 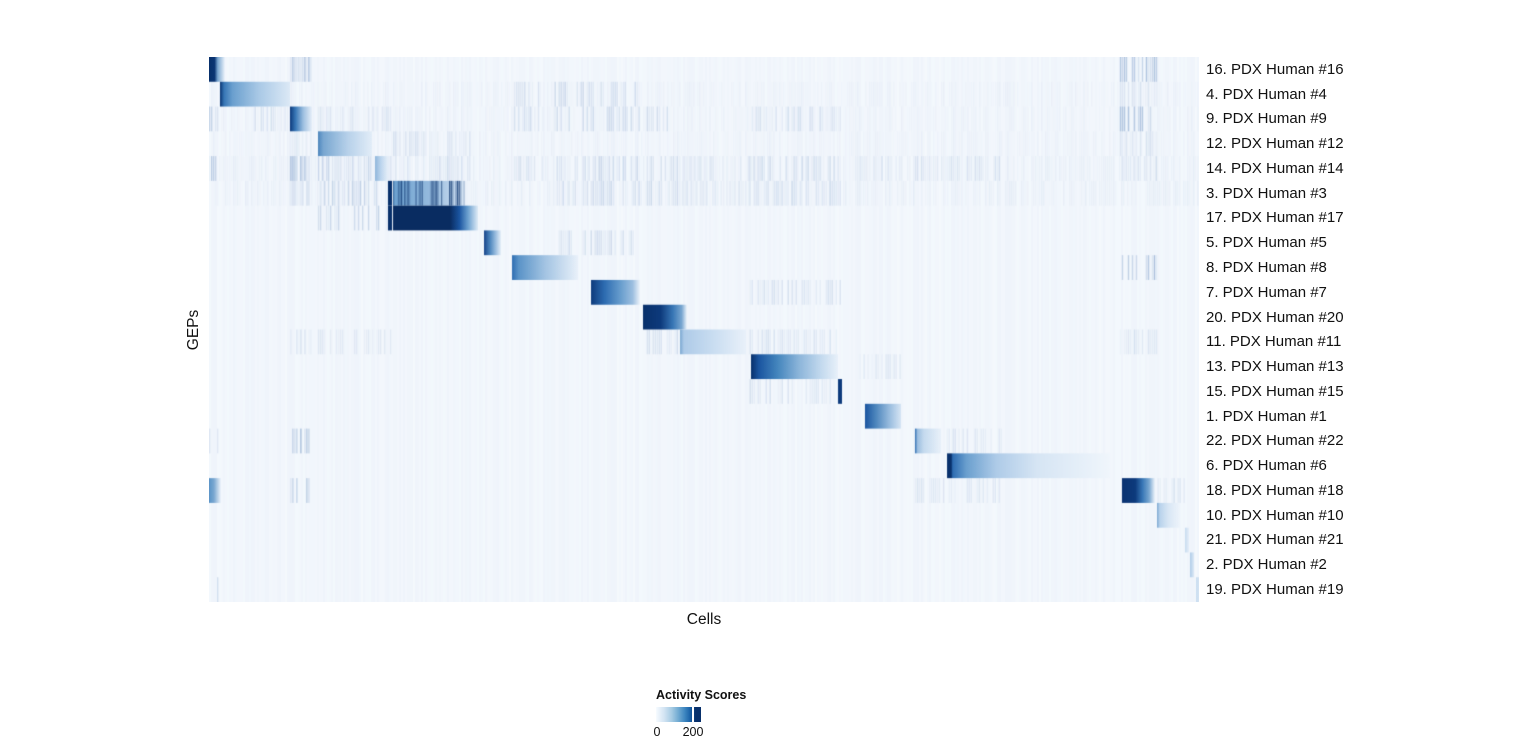 I want to click on row-label: 10. PDX Human #10, so click(x=1275, y=515).